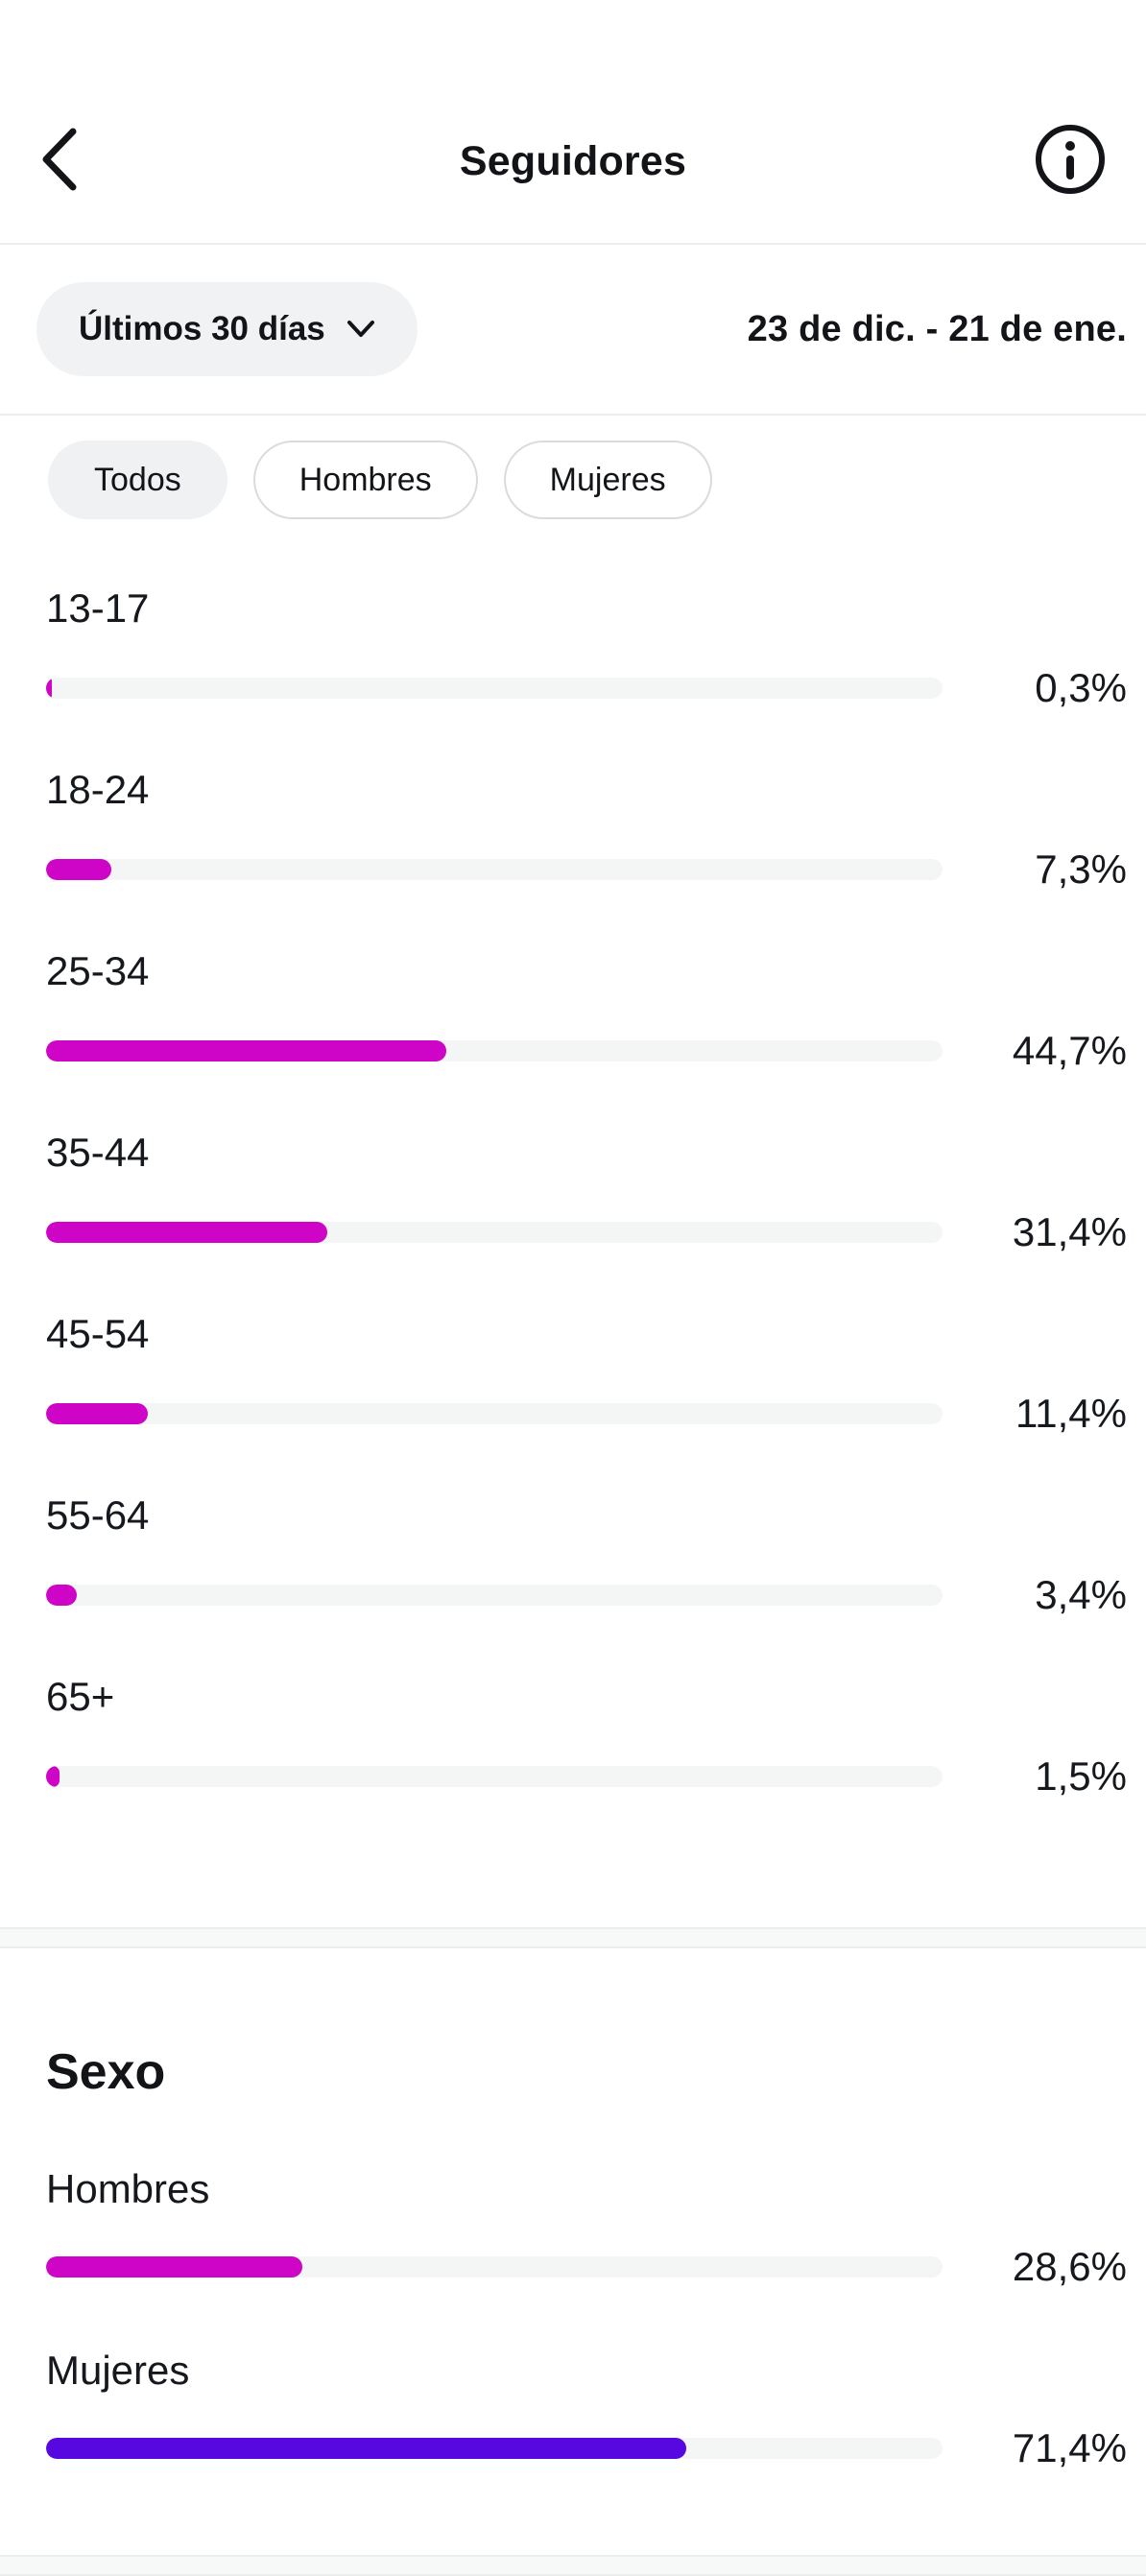  What do you see at coordinates (98, 608) in the screenshot?
I see `bar-row-label: 13-17` at bounding box center [98, 608].